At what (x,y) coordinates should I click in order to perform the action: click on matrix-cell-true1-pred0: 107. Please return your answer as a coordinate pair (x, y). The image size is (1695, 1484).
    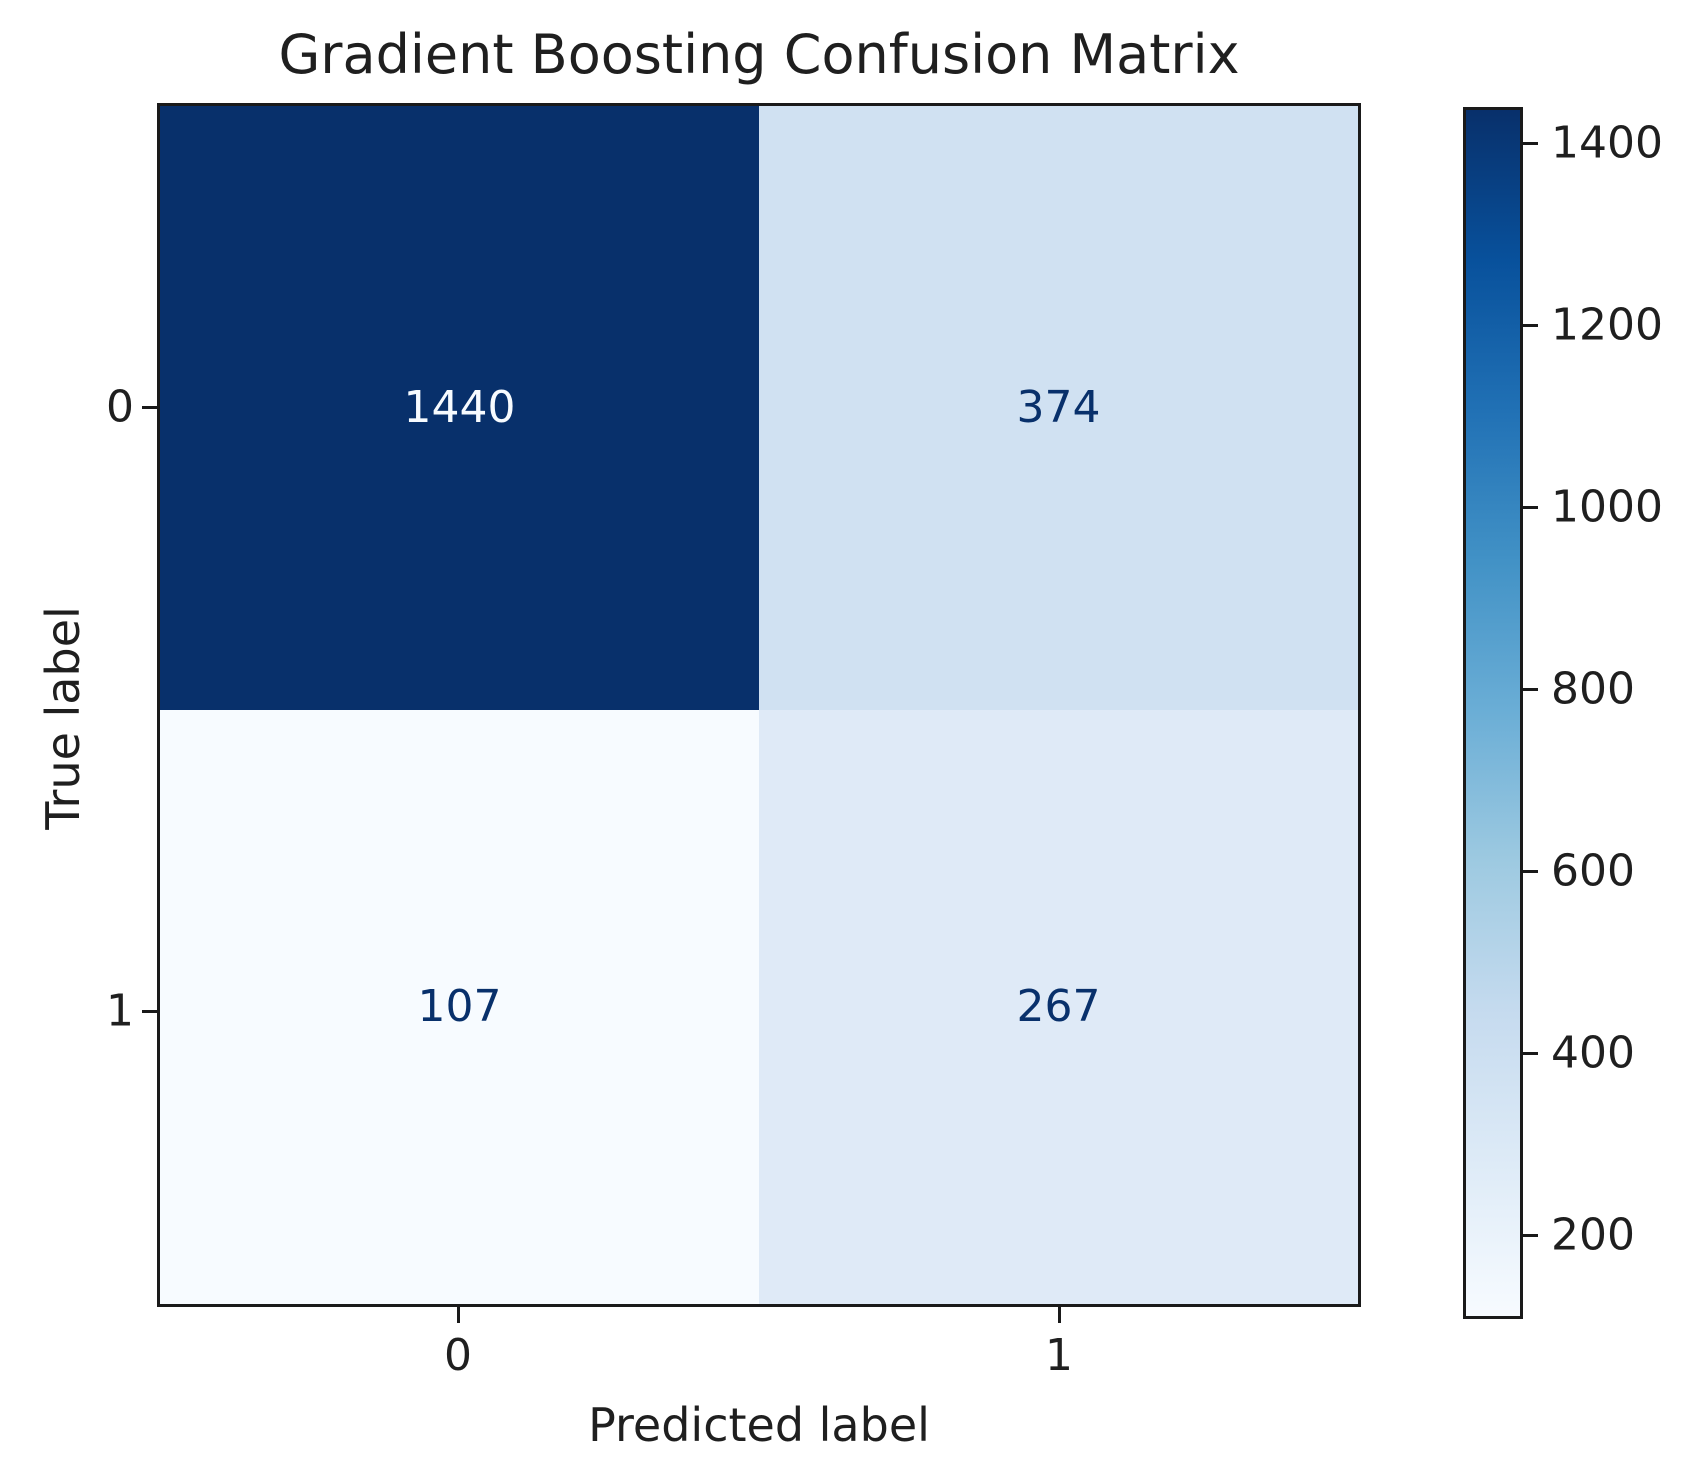
    Looking at the image, I should click on (459, 1006).